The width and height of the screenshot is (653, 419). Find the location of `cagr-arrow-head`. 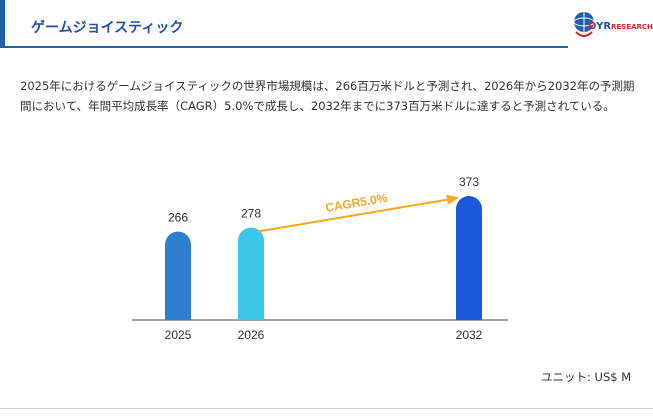

cagr-arrow-head is located at coordinates (452, 199).